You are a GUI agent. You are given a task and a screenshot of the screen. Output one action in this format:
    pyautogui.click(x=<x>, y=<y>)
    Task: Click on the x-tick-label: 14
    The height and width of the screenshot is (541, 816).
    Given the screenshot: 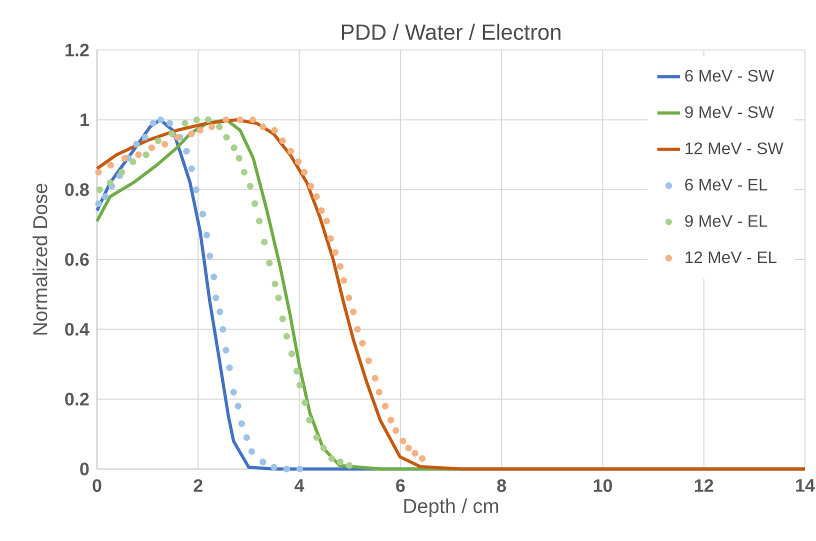 What is the action you would take?
    pyautogui.click(x=805, y=485)
    